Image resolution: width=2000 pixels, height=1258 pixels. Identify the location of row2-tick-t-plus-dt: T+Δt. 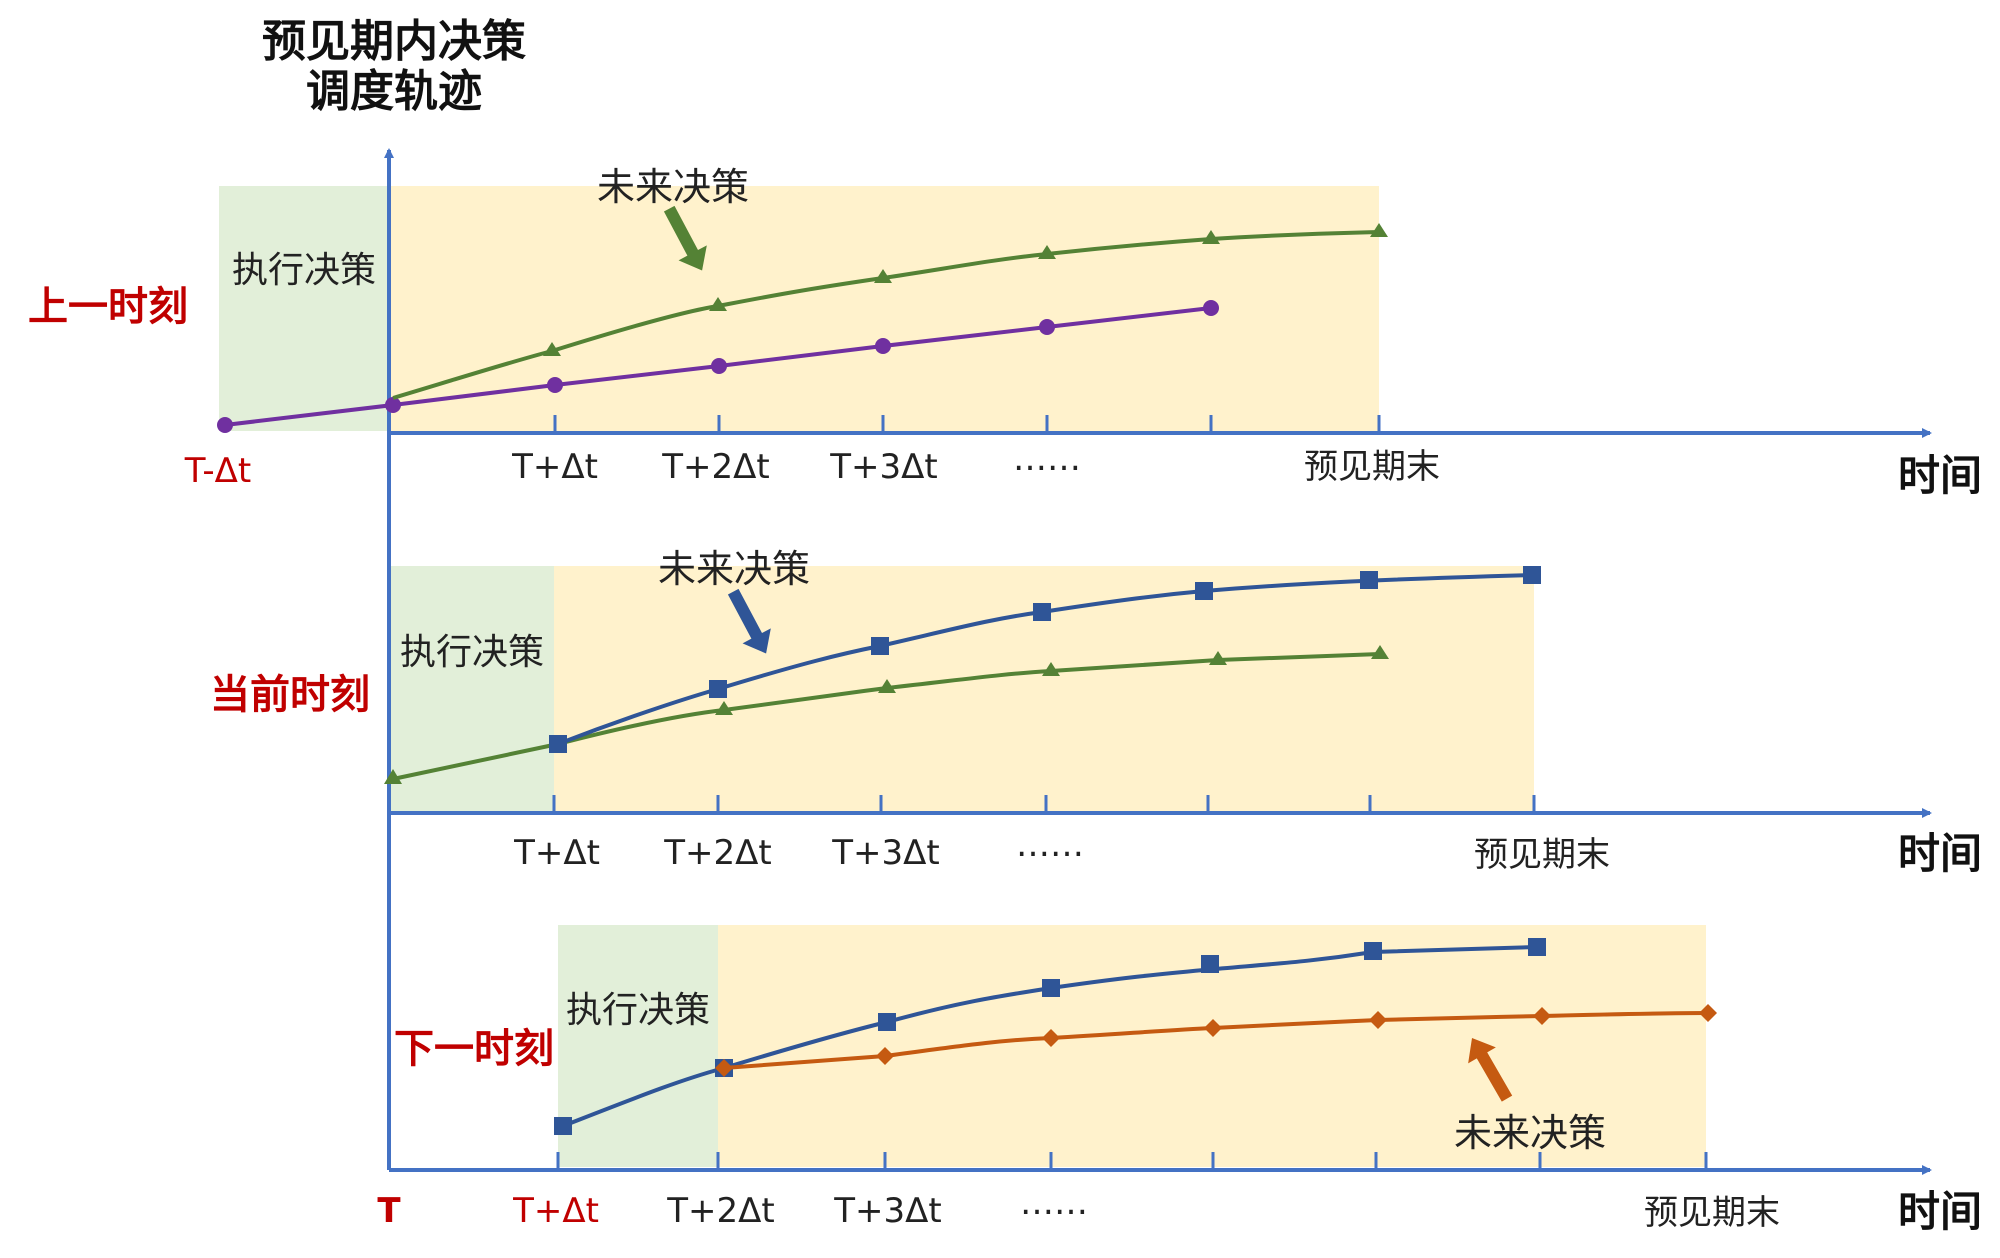
(556, 853).